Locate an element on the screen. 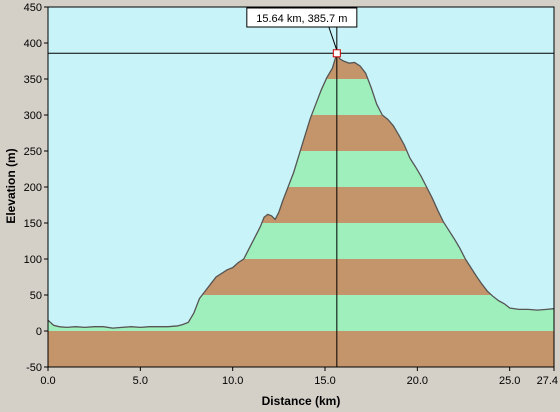 This screenshot has width=560, height=412. cursor-marker is located at coordinates (336, 53).